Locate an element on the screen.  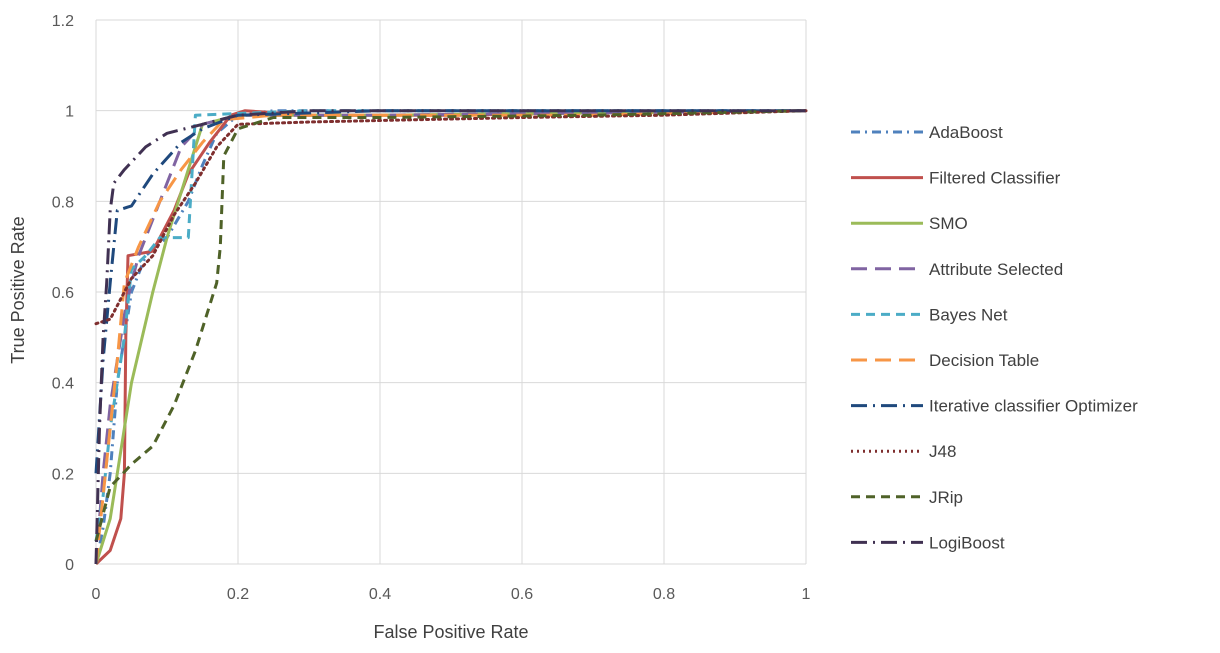
y-tick-label: 0.2 is located at coordinates (63, 474).